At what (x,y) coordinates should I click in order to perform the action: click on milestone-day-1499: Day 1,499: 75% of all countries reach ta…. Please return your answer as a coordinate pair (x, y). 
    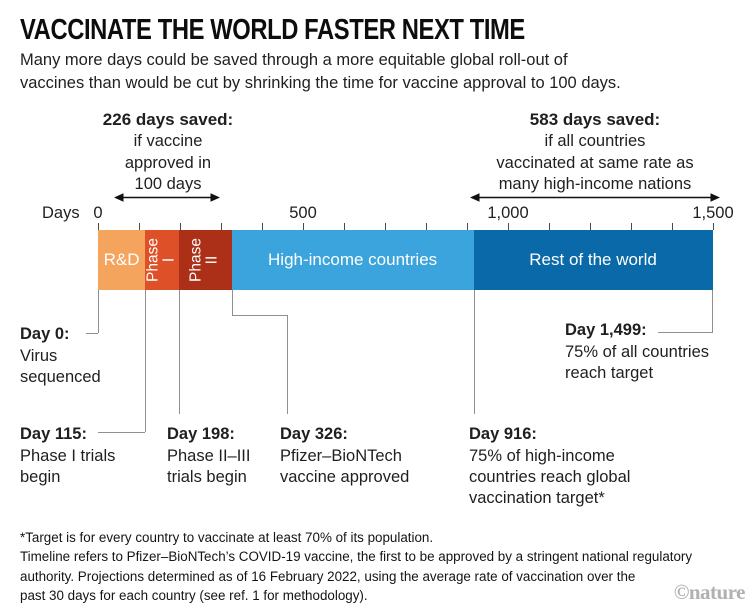
    Looking at the image, I should click on (650, 352).